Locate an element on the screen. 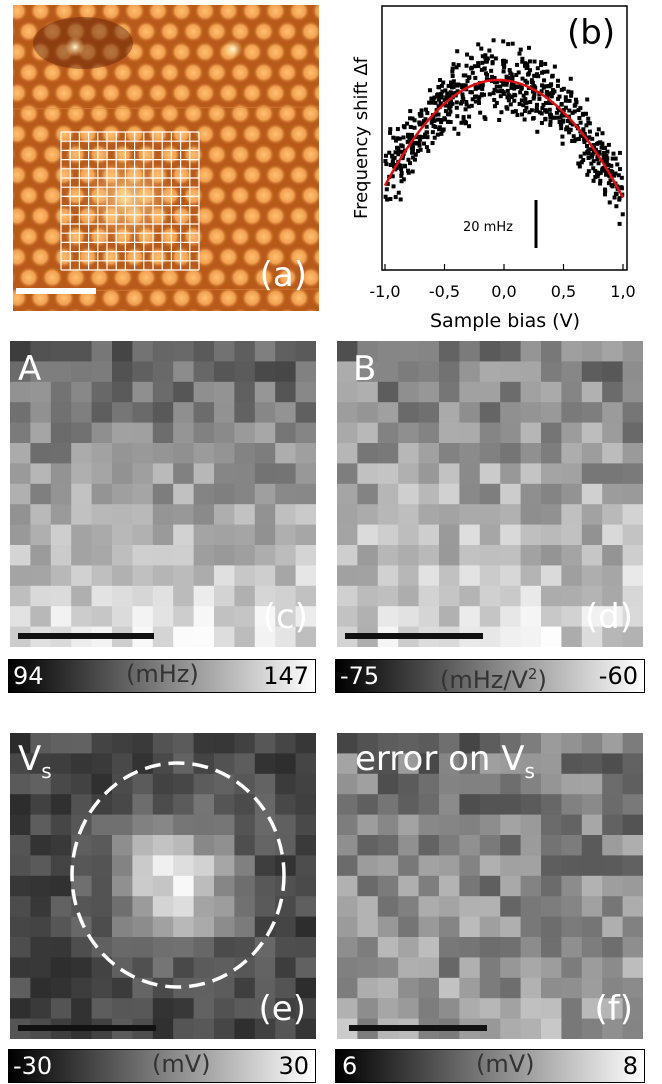 Image resolution: width=662 pixels, height=1084 pixels. map-b-pixels is located at coordinates (490, 494).